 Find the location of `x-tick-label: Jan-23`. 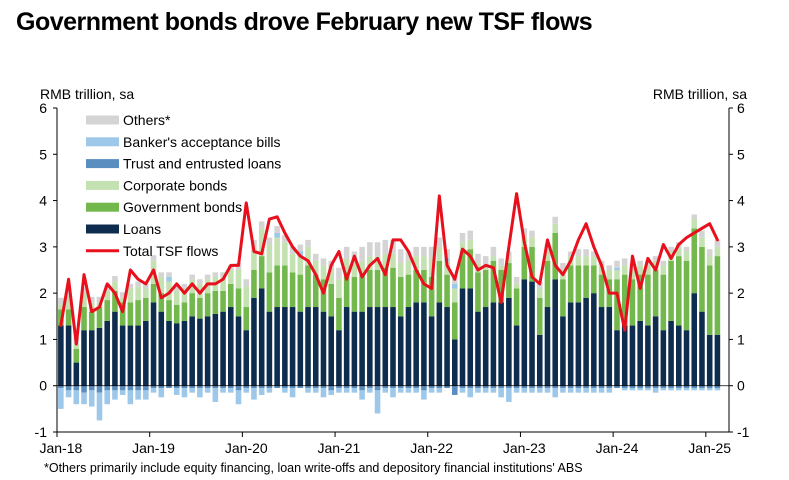

x-tick-label: Jan-23 is located at coordinates (524, 448).